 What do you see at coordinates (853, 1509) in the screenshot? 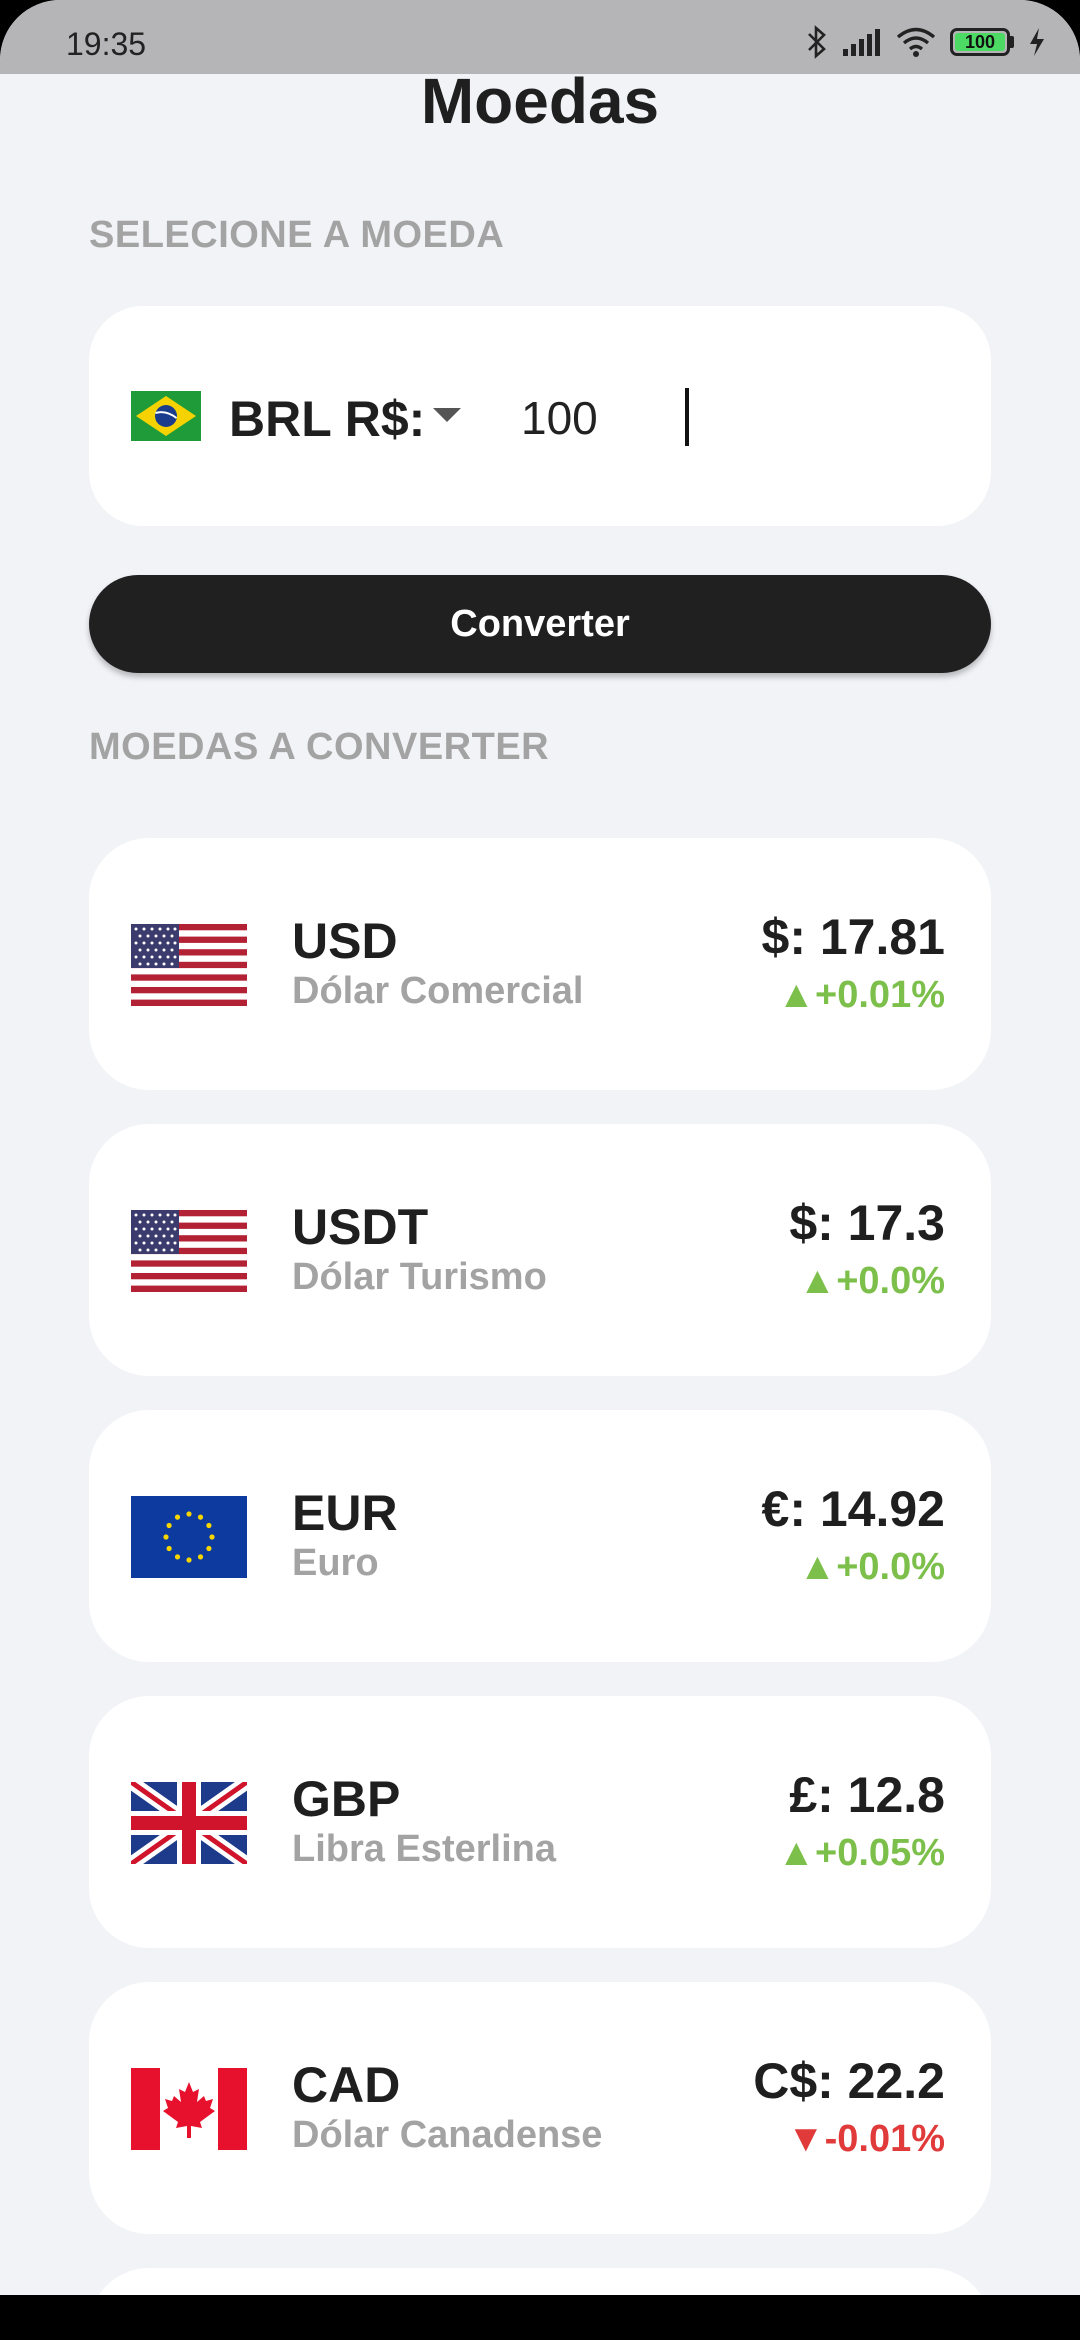
I see `currency-value: €: 14.92` at bounding box center [853, 1509].